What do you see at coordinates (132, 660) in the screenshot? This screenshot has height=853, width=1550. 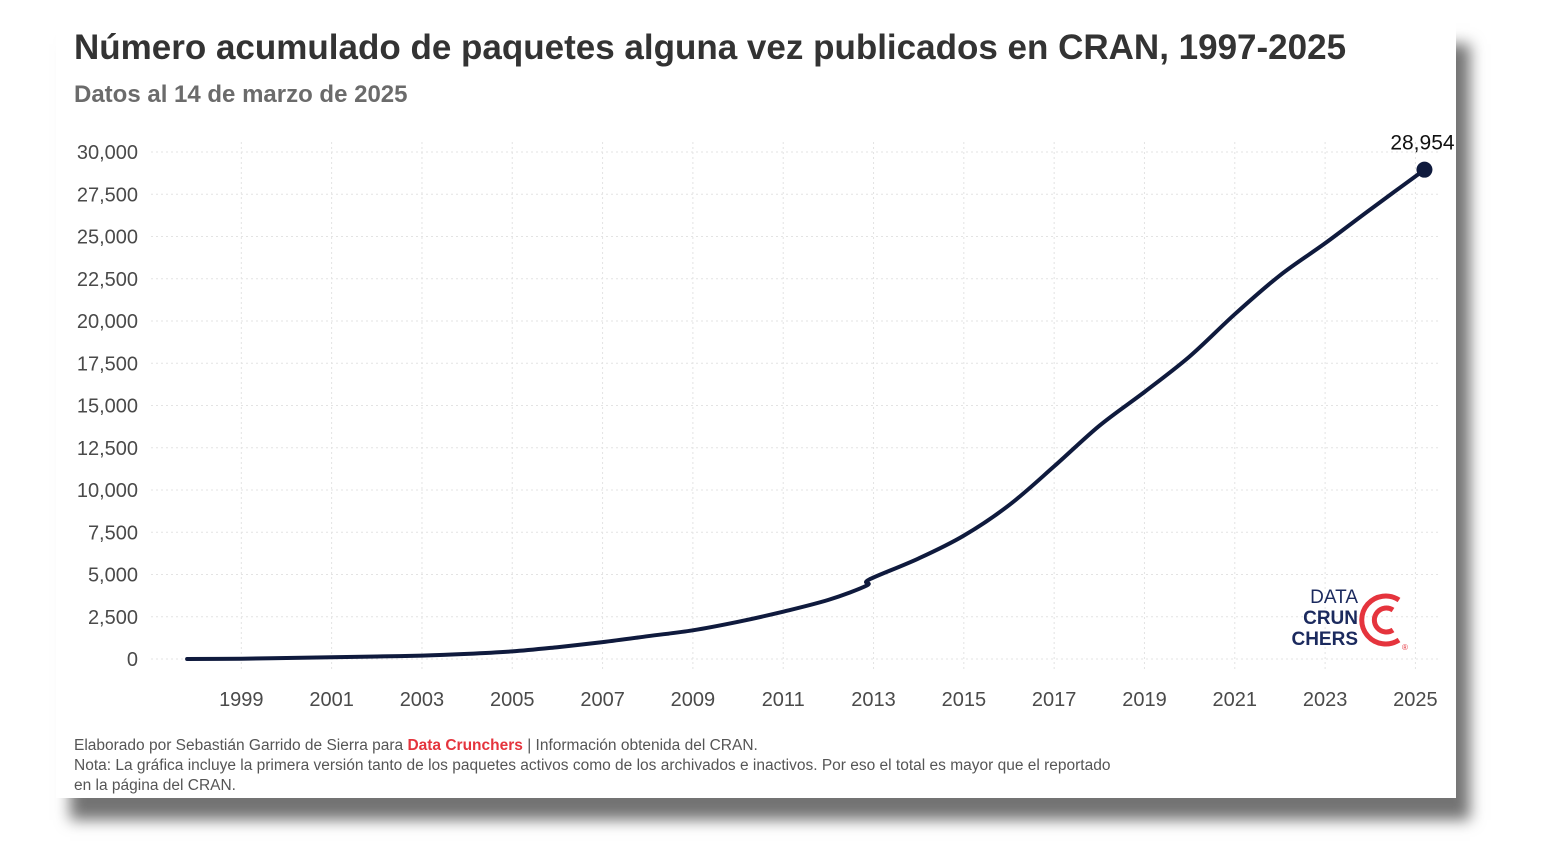 I see `y-tick-label: 0` at bounding box center [132, 660].